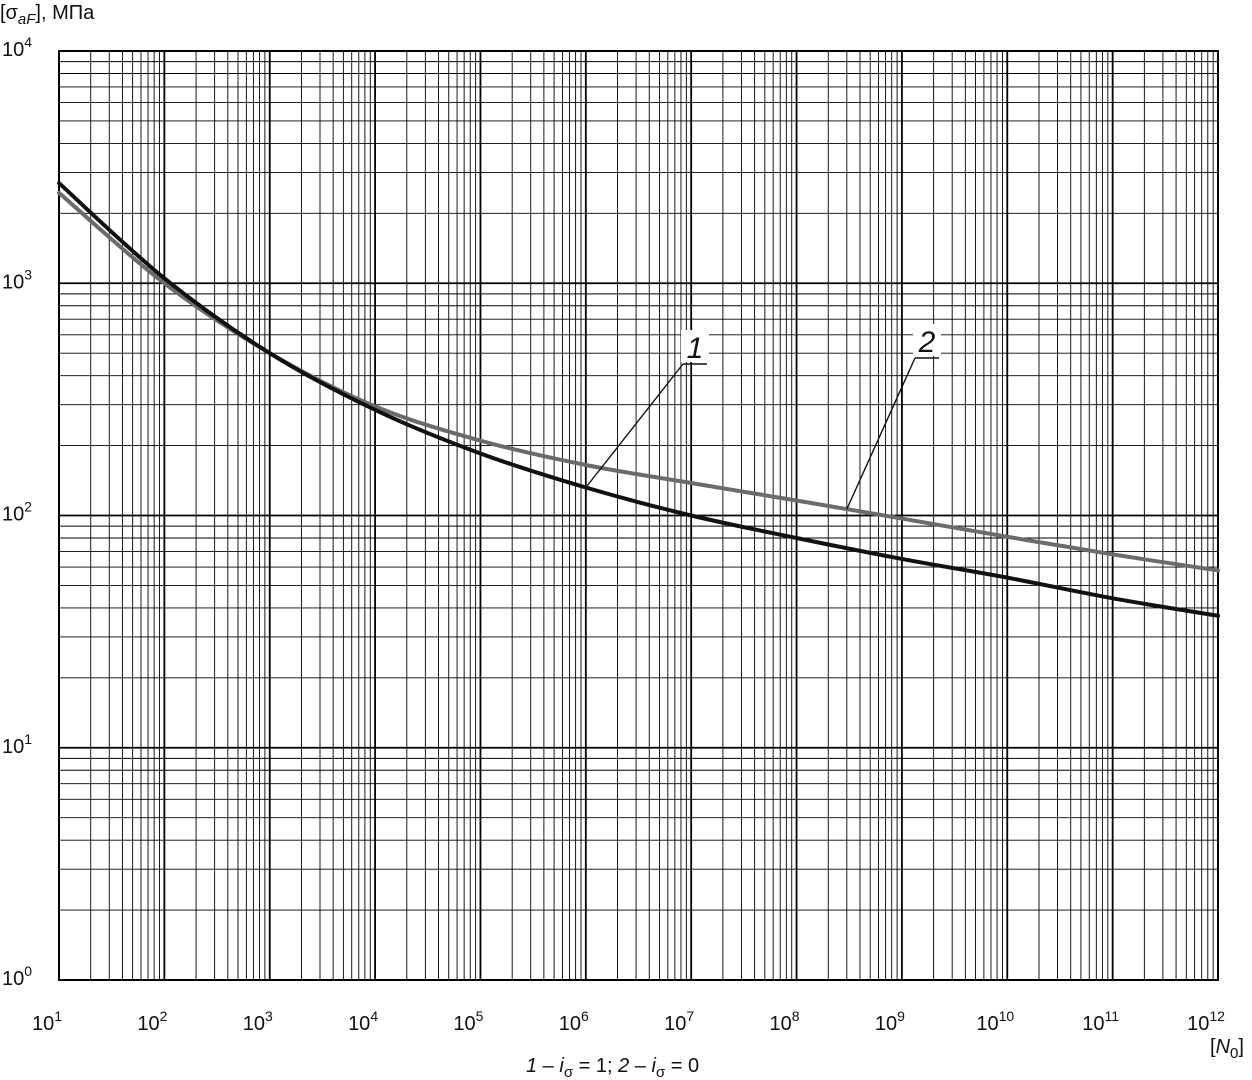 This screenshot has width=1252, height=1080. I want to click on x-tick-label: 10⁴, so click(363, 1021).